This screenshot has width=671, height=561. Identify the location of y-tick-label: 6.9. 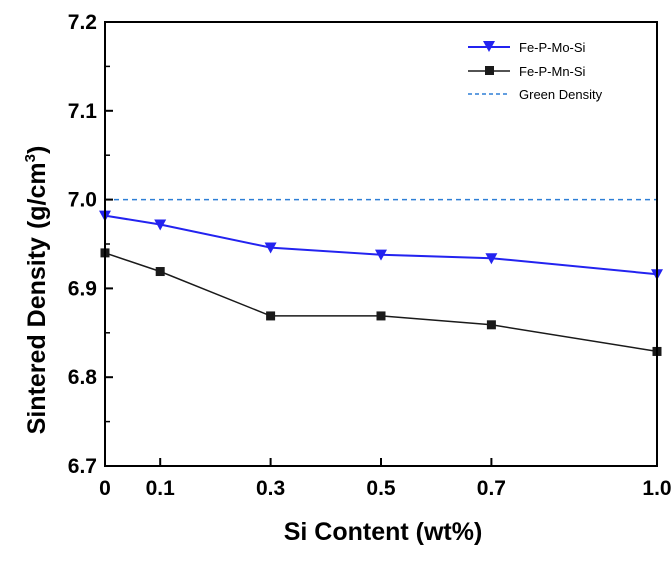
(82, 288).